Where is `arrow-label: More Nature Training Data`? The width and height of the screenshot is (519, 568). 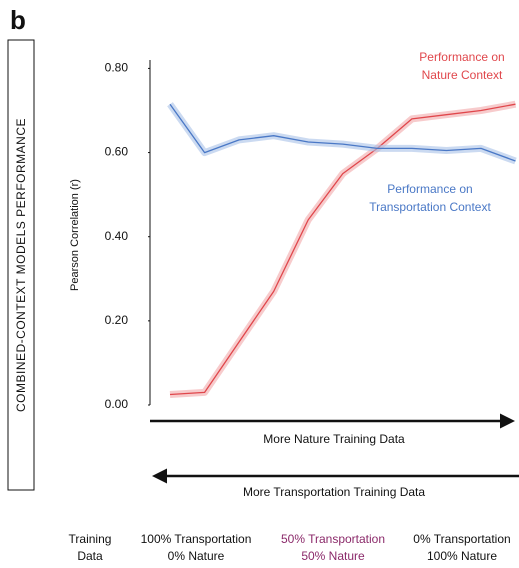 arrow-label: More Nature Training Data is located at coordinates (334, 439).